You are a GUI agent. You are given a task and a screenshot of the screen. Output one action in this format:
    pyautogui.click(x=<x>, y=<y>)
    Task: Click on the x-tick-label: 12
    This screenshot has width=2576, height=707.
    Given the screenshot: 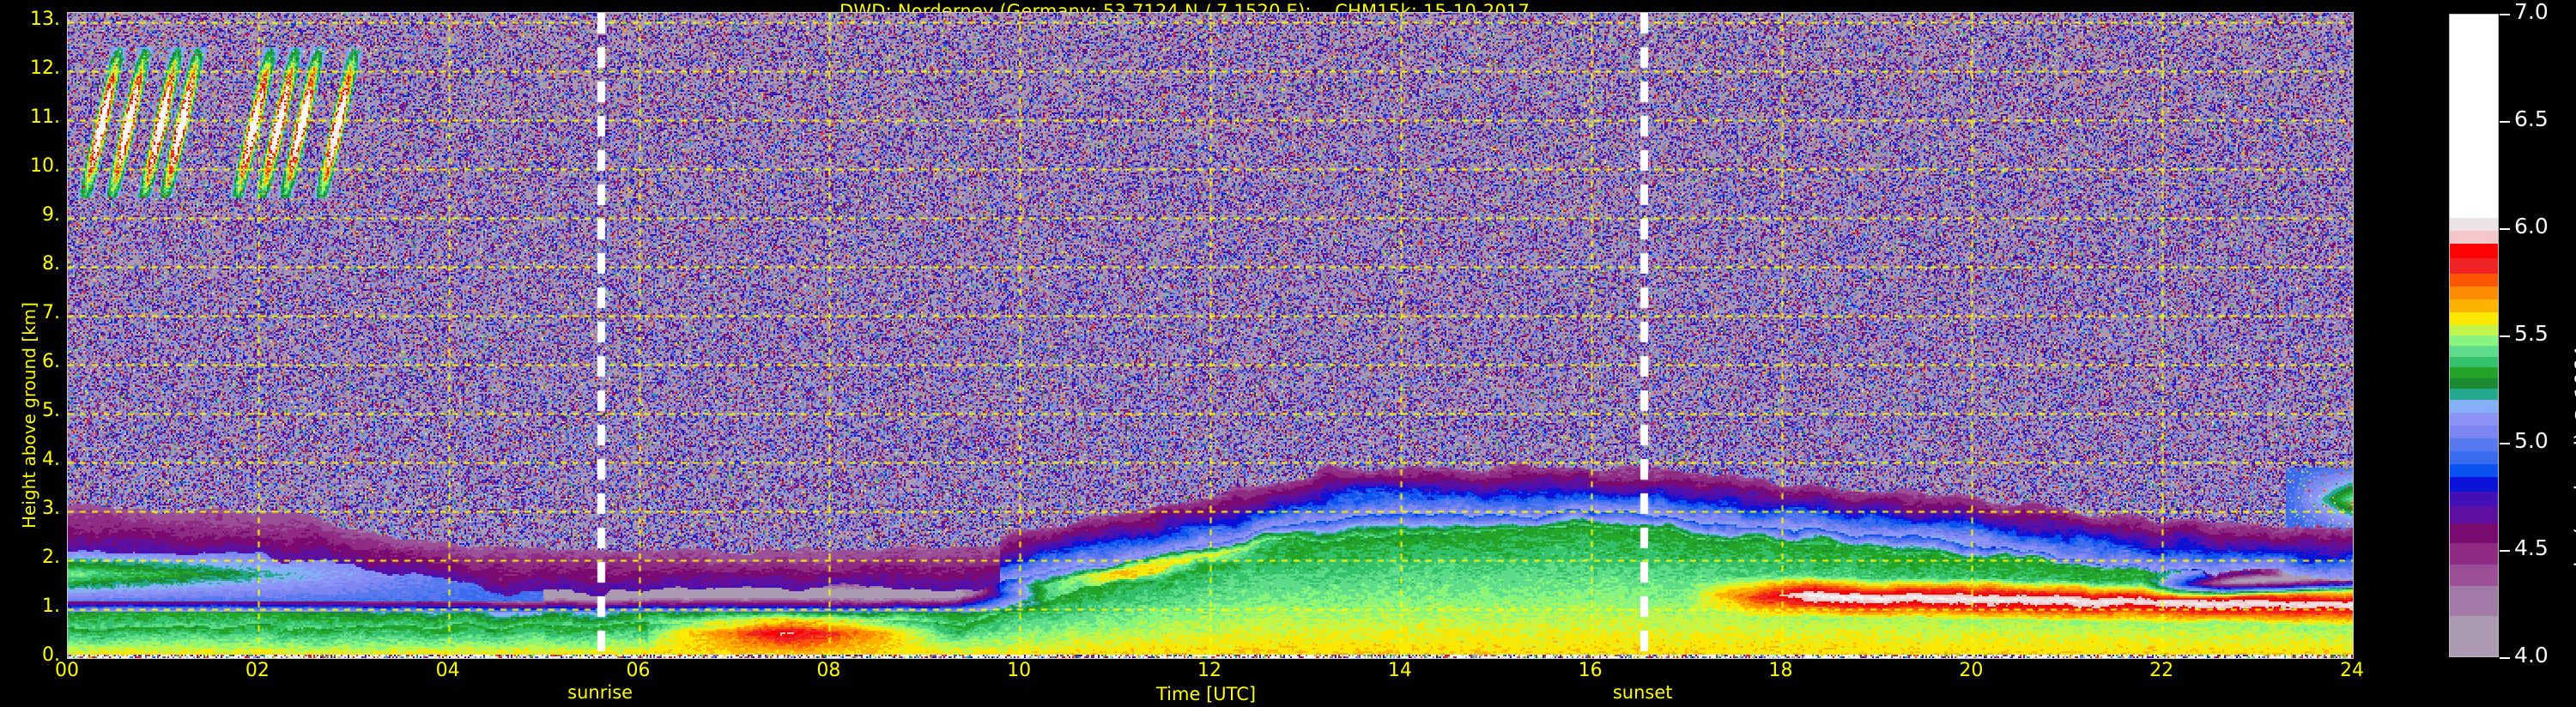 What is the action you would take?
    pyautogui.click(x=1209, y=670)
    